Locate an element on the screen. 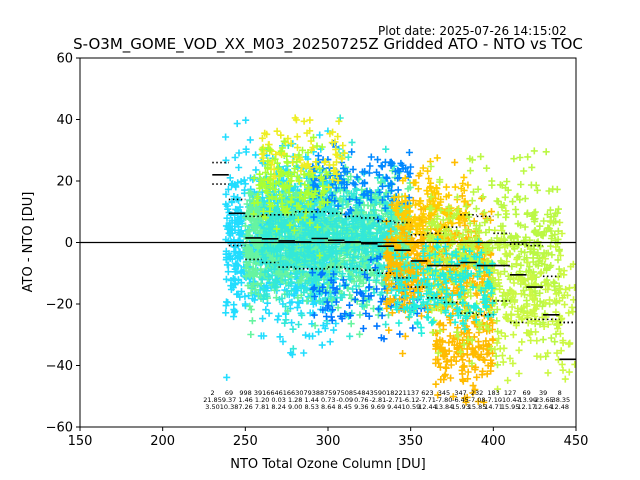 The width and height of the screenshot is (640, 480). bin-stat-label: 0.76 is located at coordinates (361, 400).